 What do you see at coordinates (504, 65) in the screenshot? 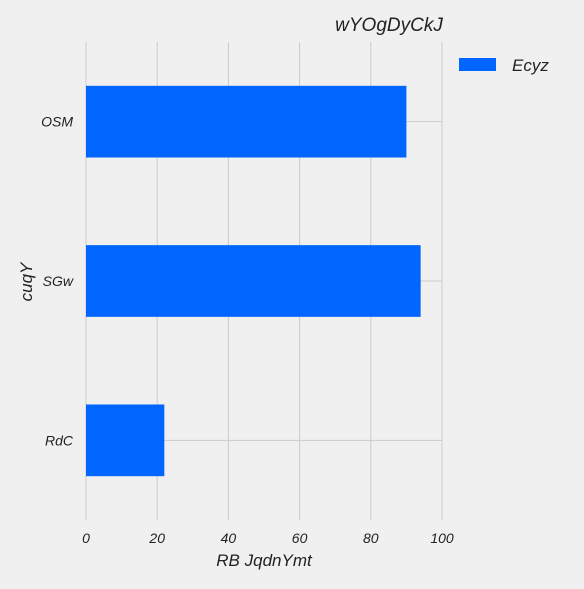
I see `legend: Ecyz` at bounding box center [504, 65].